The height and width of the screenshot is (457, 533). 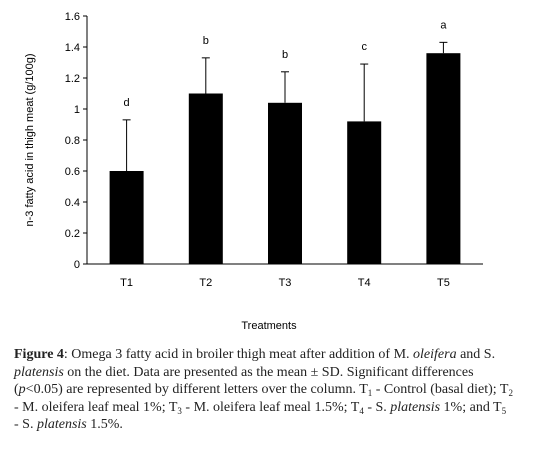 I want to click on y-axis-ticks: 0 0.2 0.4 0.6 0.8 1 1.2 1.4 1.6, so click(x=76, y=141).